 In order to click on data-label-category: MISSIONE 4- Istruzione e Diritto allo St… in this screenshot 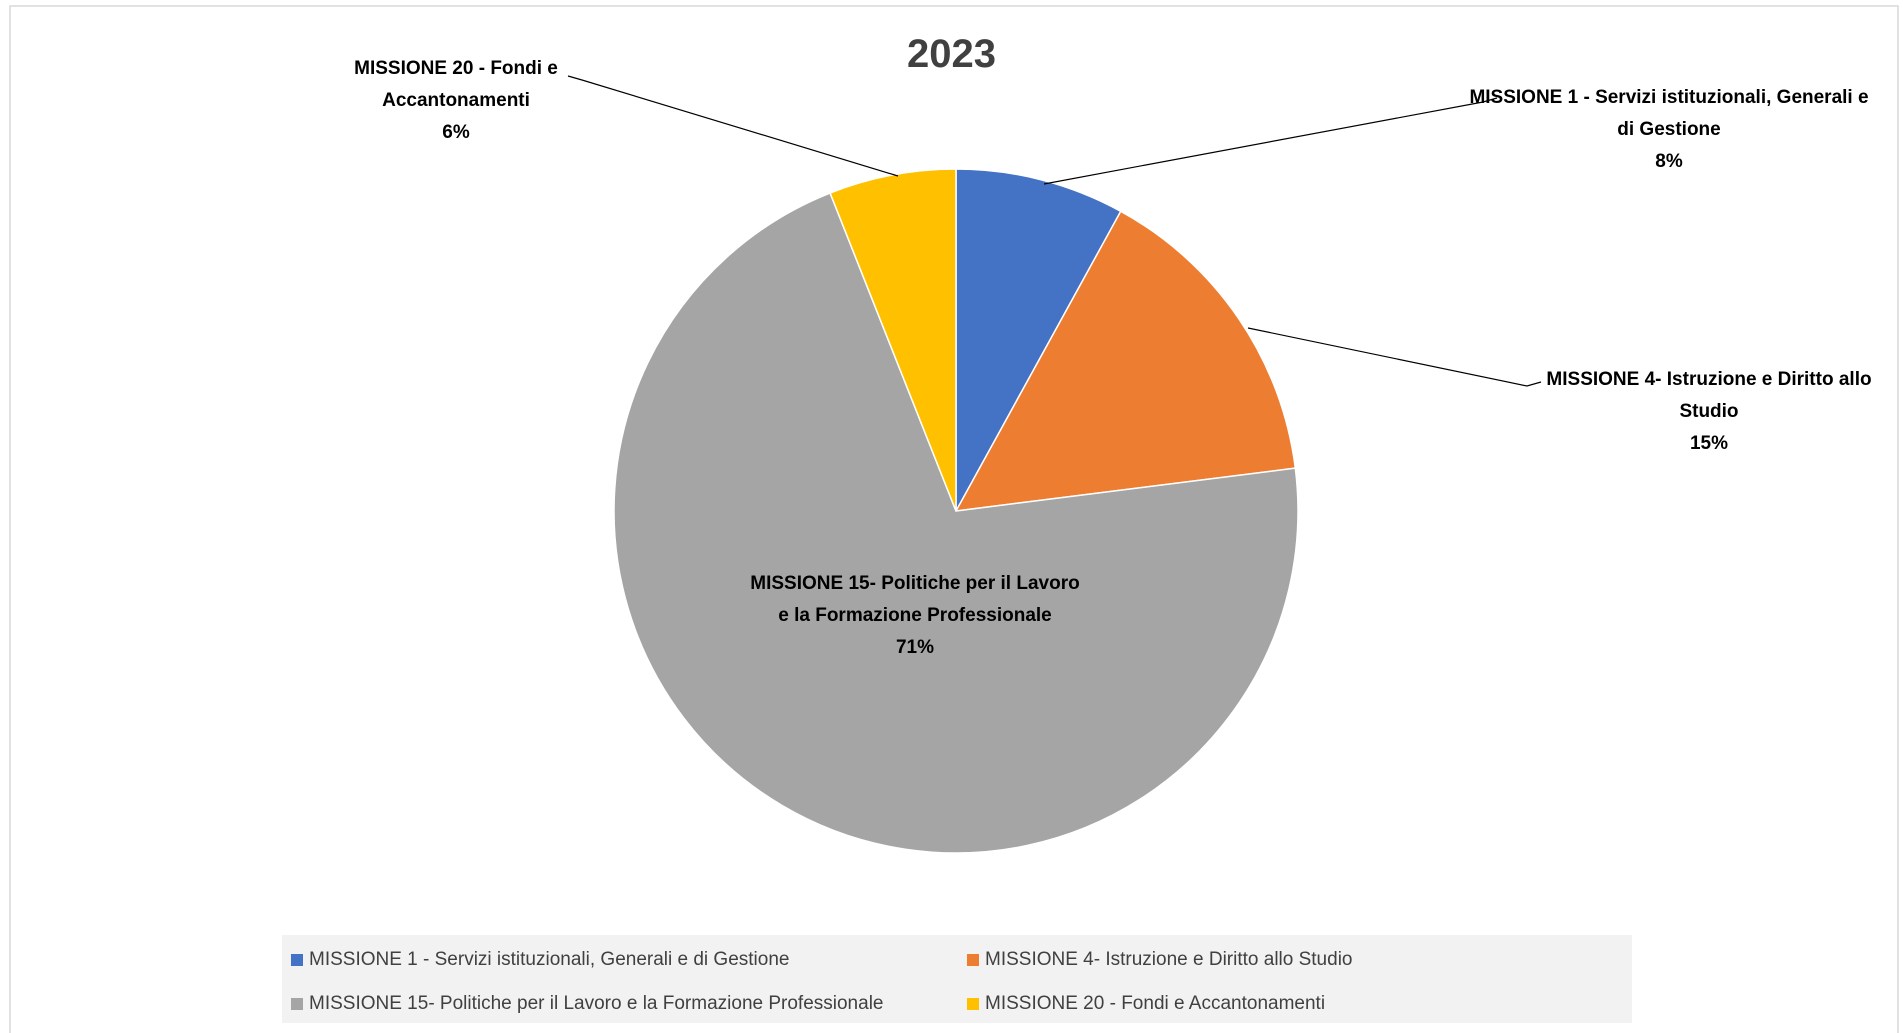, I will do `click(1709, 395)`.